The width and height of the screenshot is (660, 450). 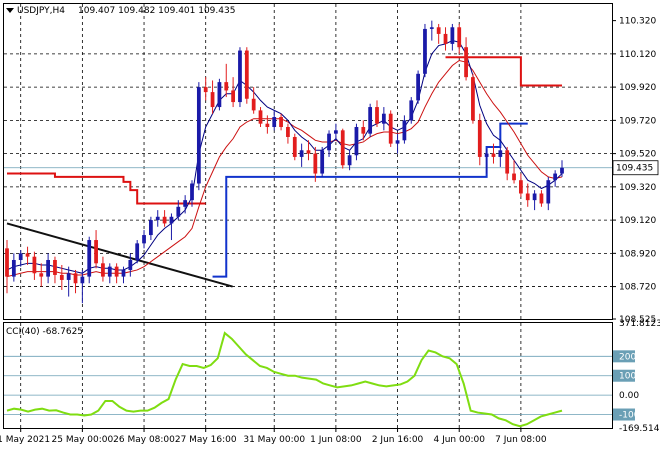 What do you see at coordinates (637, 288) in the screenshot?
I see `y-tick-label: 108.720` at bounding box center [637, 288].